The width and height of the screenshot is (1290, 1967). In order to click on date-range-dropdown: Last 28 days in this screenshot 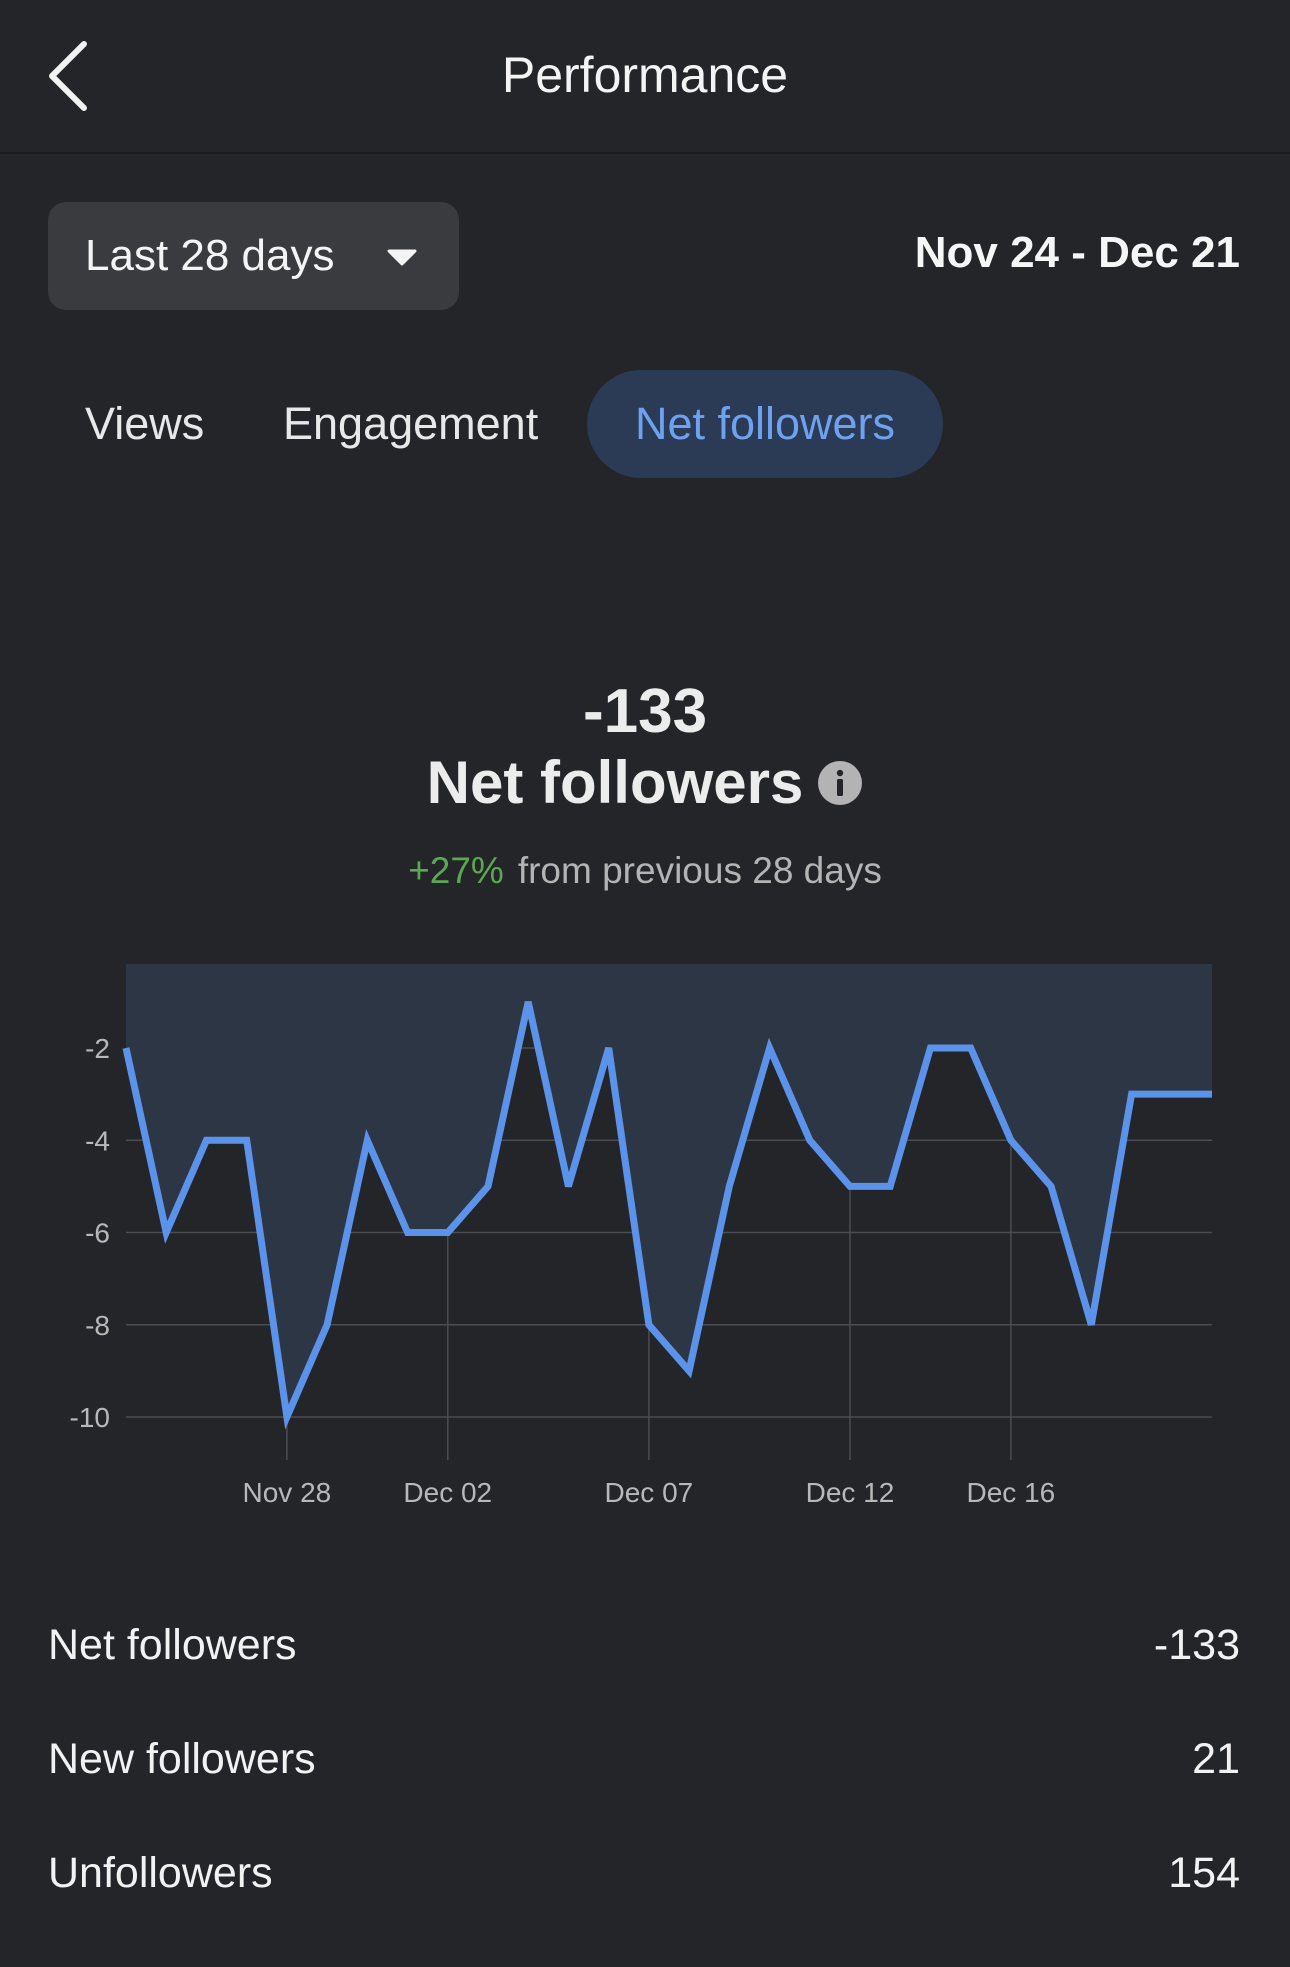, I will do `click(253, 256)`.